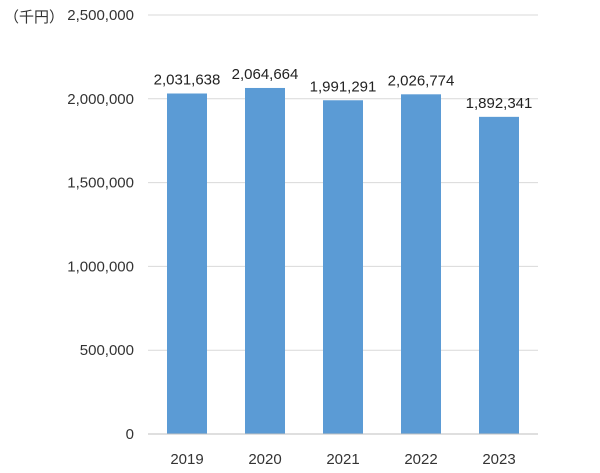 The height and width of the screenshot is (473, 600). Describe the element at coordinates (420, 459) in the screenshot. I see `x-tick-label: 2022` at that location.